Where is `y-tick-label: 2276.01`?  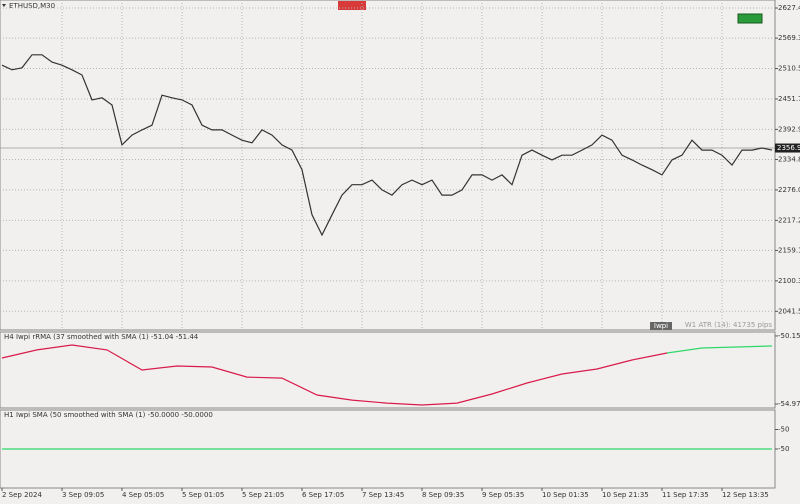
y-tick-label: 2276.01 is located at coordinates (789, 190).